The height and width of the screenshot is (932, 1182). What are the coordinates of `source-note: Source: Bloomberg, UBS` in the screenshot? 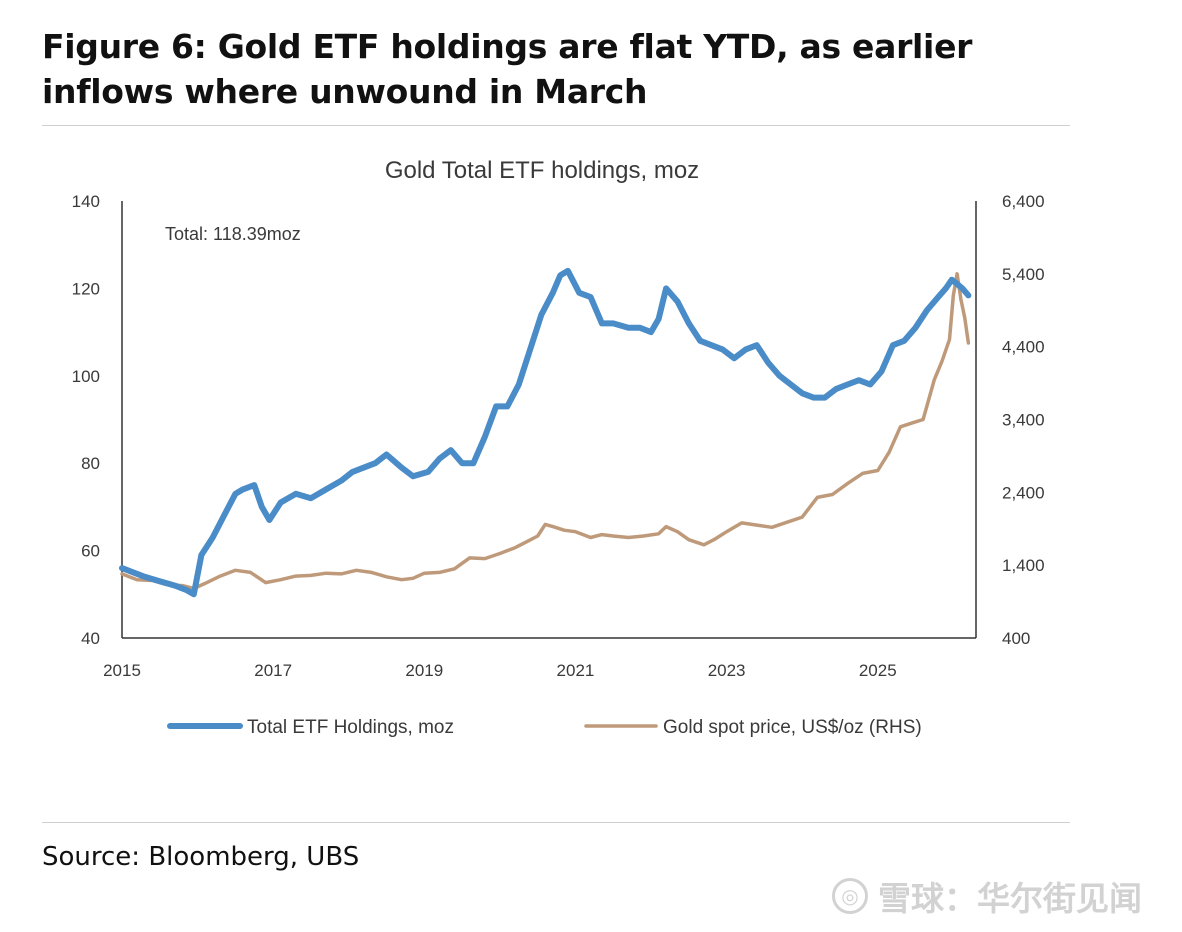 It's located at (201, 857).